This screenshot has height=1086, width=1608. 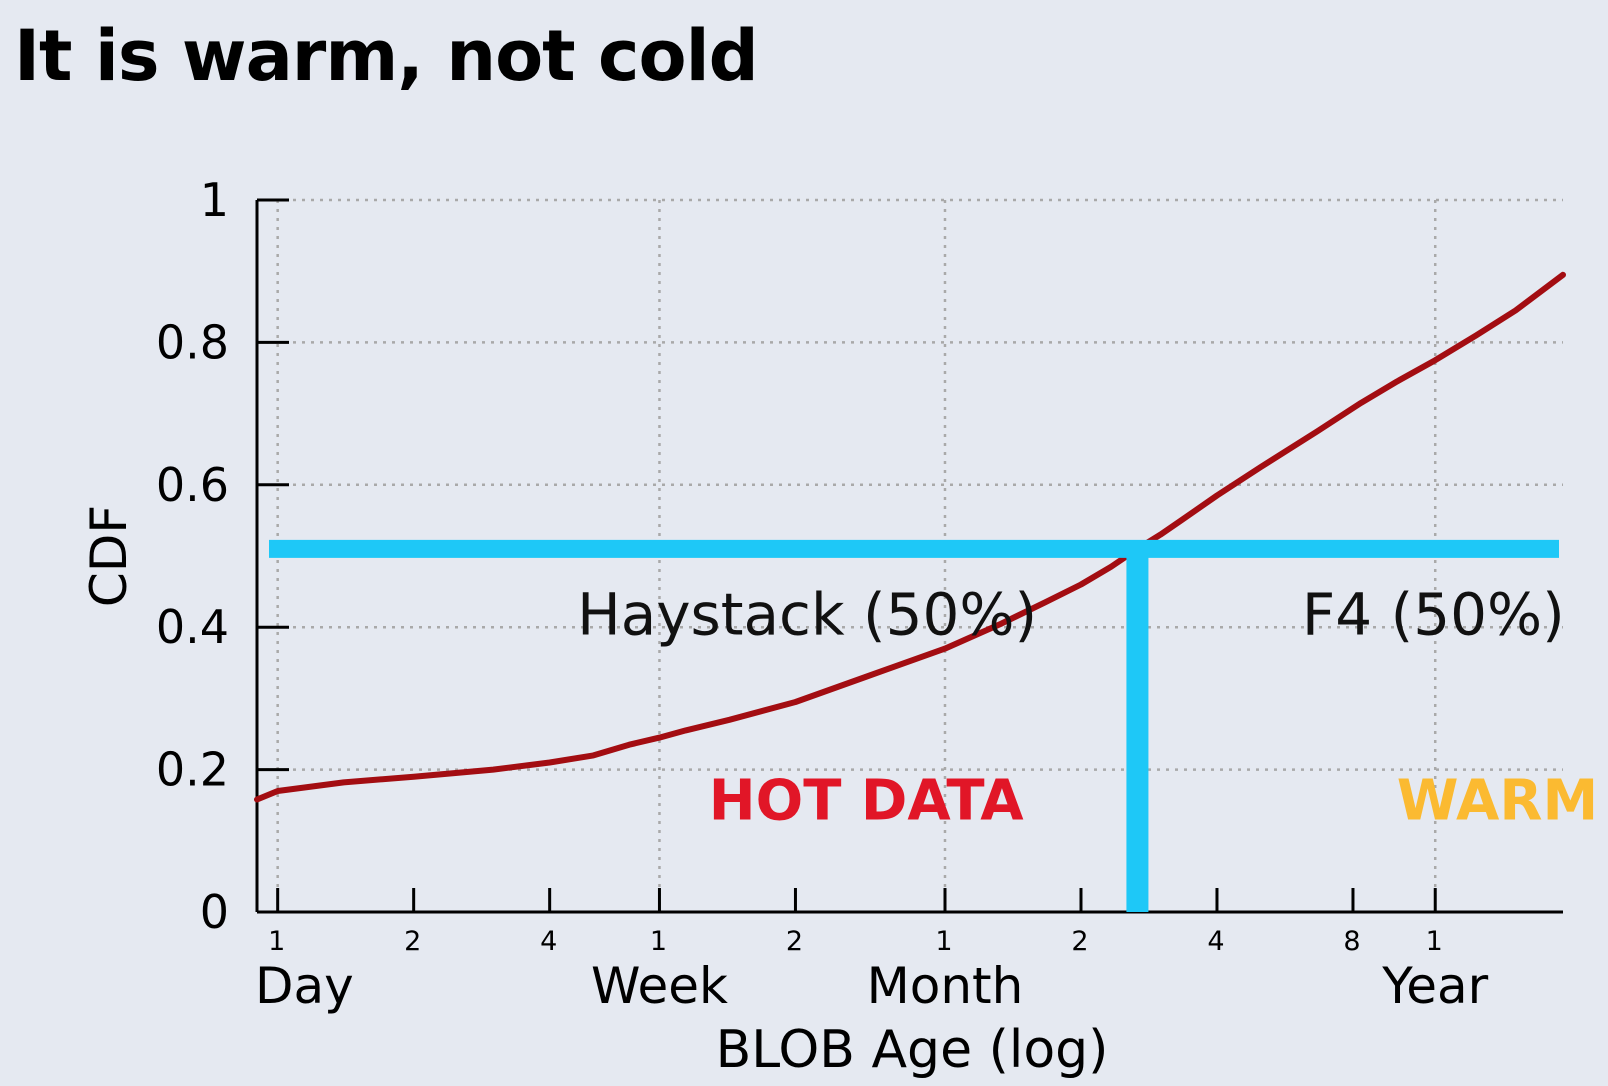 I want to click on y-tick-label: 0.8, so click(x=192, y=342).